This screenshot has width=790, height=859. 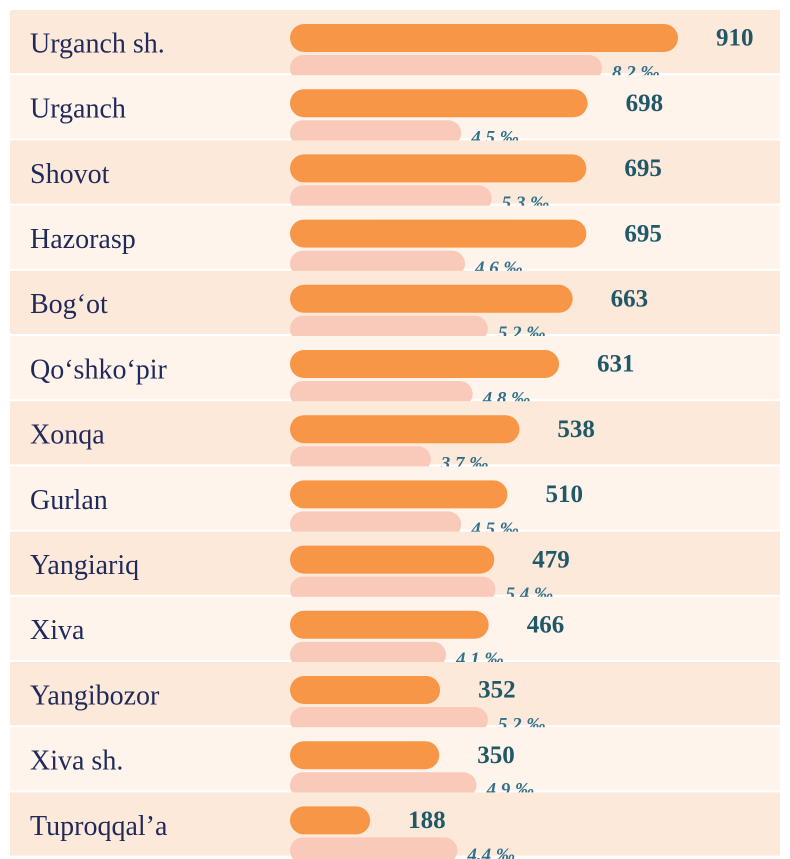 What do you see at coordinates (69, 500) in the screenshot?
I see `category-label: Gurlan` at bounding box center [69, 500].